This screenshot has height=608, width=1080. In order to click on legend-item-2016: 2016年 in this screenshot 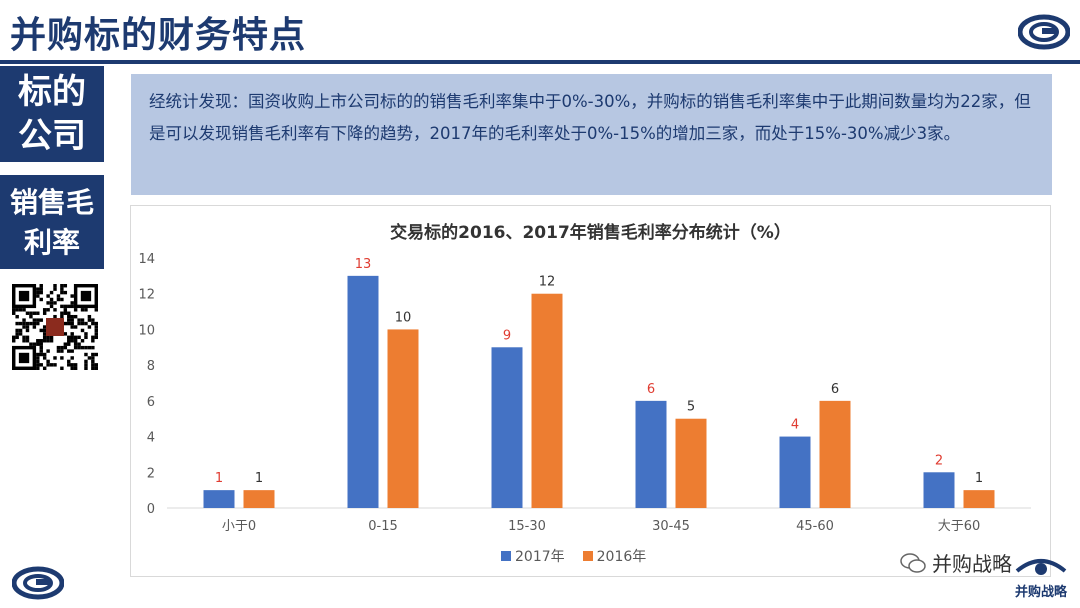, I will do `click(614, 556)`.